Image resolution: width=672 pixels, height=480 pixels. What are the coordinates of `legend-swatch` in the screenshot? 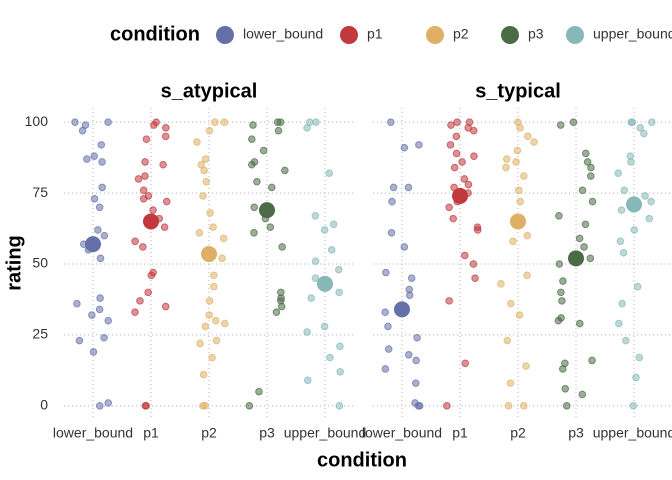 It's located at (349, 35).